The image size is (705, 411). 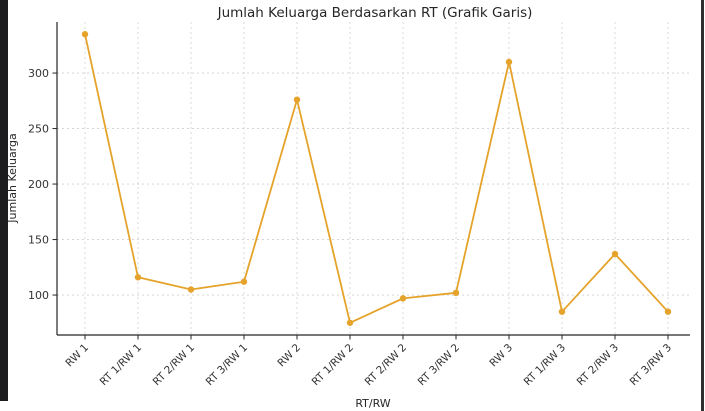 I want to click on x-tick-label: RT 1/RW 1, so click(x=121, y=365).